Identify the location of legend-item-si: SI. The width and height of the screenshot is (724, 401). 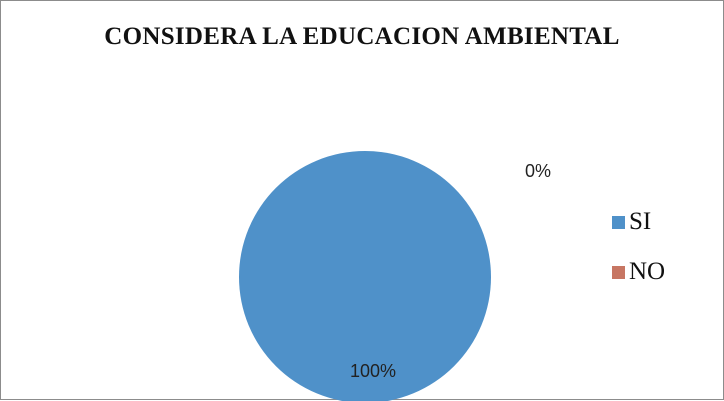
(638, 222).